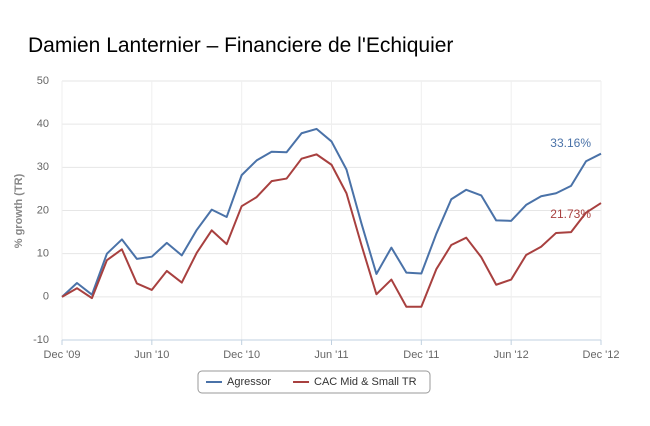 This screenshot has height=426, width=650. I want to click on legend-box, so click(314, 382).